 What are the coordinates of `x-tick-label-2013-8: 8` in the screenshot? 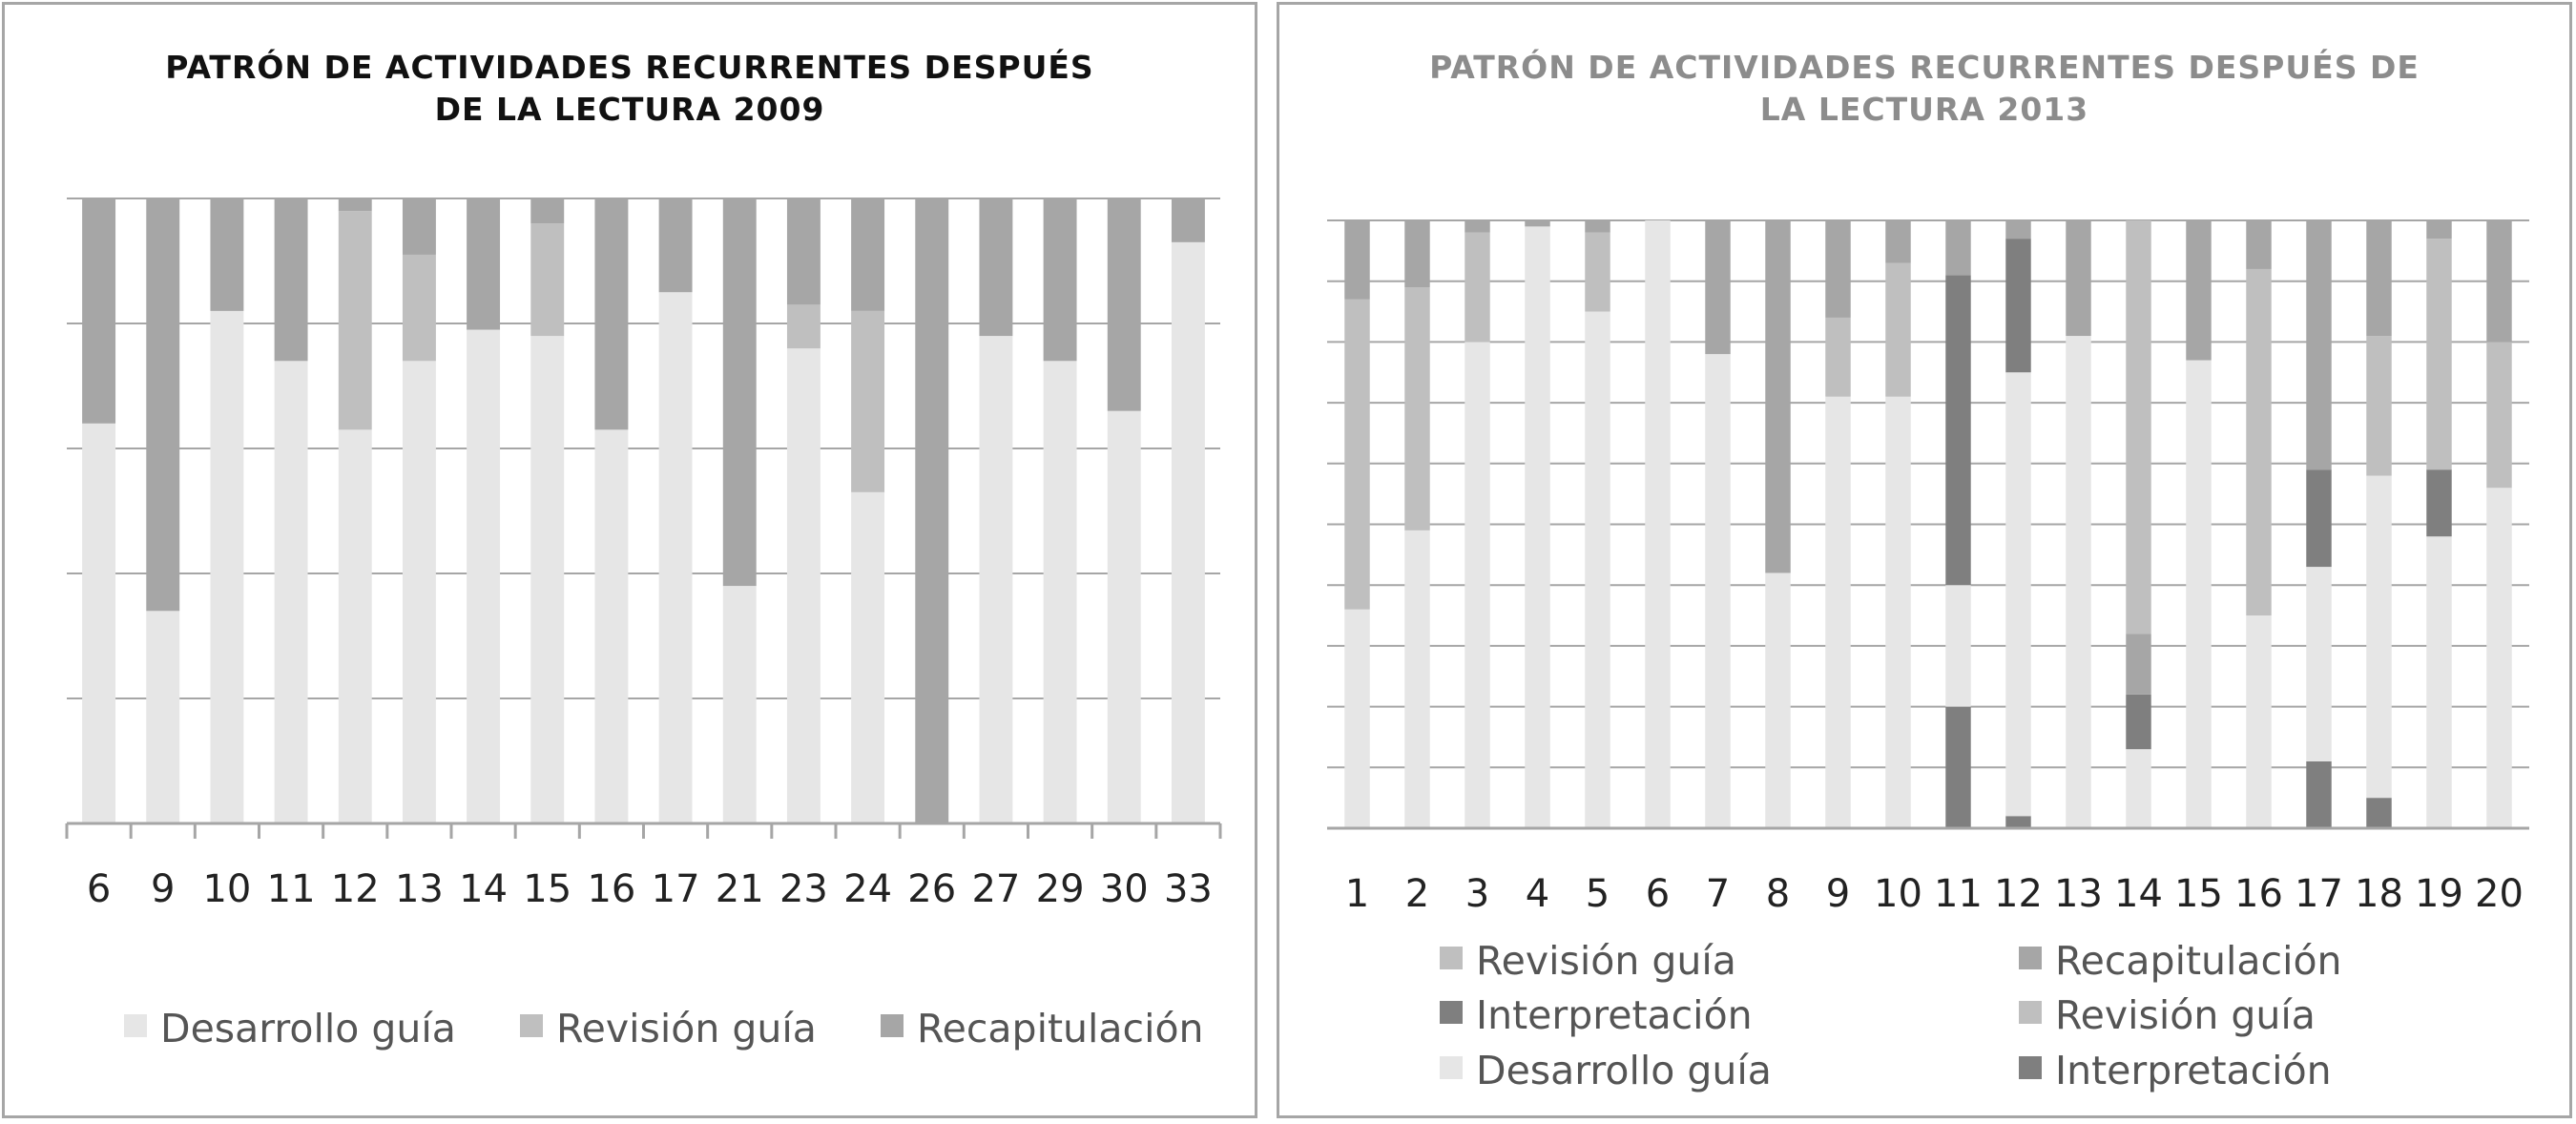 It's located at (1778, 894).